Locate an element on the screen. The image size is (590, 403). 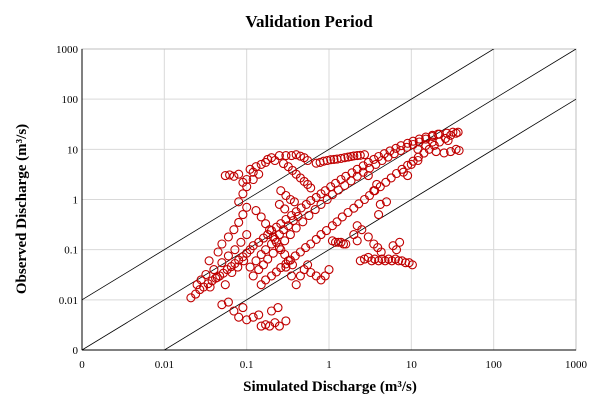
x-tick-label: 1 is located at coordinates (329, 365).